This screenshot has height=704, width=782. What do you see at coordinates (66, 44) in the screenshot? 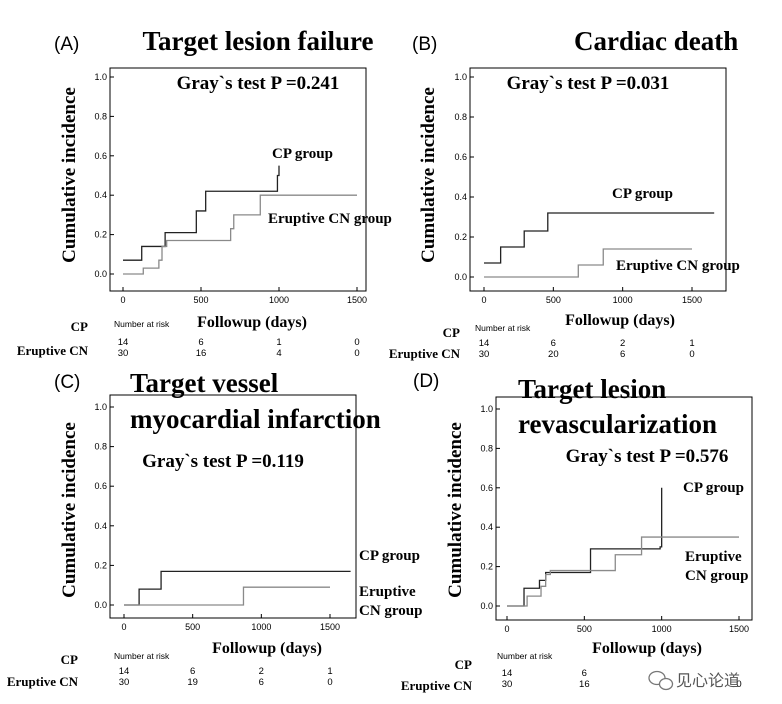
I see `panel-letter: (A)` at bounding box center [66, 44].